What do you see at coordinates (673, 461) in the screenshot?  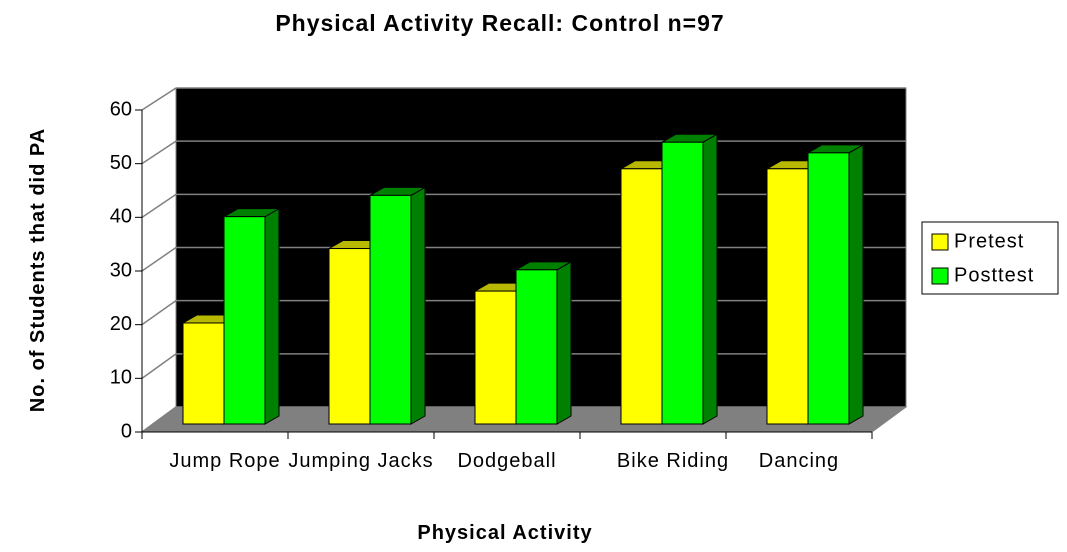 I see `x-tick-label: Bike Riding` at bounding box center [673, 461].